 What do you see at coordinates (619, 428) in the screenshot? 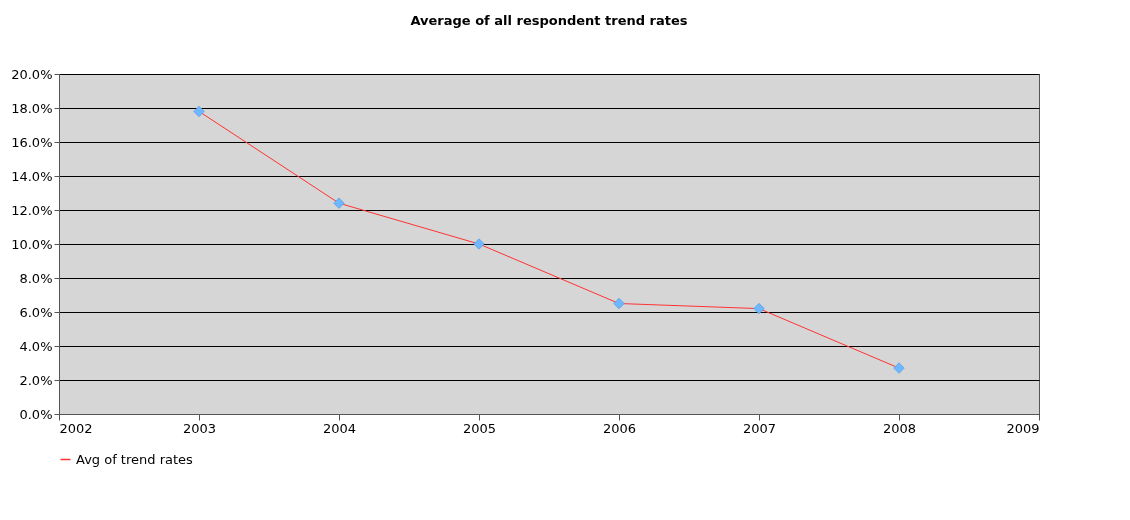
I see `x-tick-label: 2006` at bounding box center [619, 428].